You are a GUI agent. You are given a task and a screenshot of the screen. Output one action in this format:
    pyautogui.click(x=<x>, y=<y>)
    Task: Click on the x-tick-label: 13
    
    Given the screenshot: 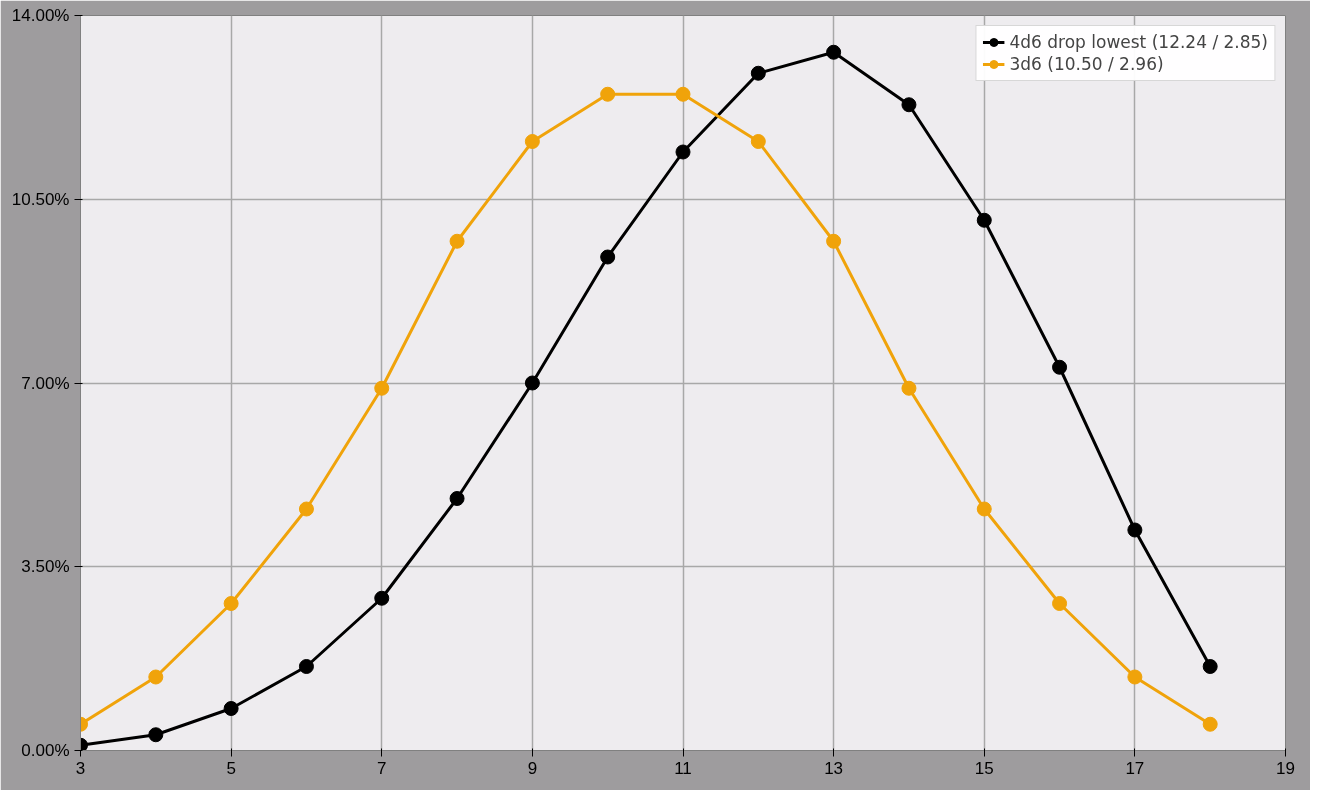 What is the action you would take?
    pyautogui.click(x=834, y=768)
    